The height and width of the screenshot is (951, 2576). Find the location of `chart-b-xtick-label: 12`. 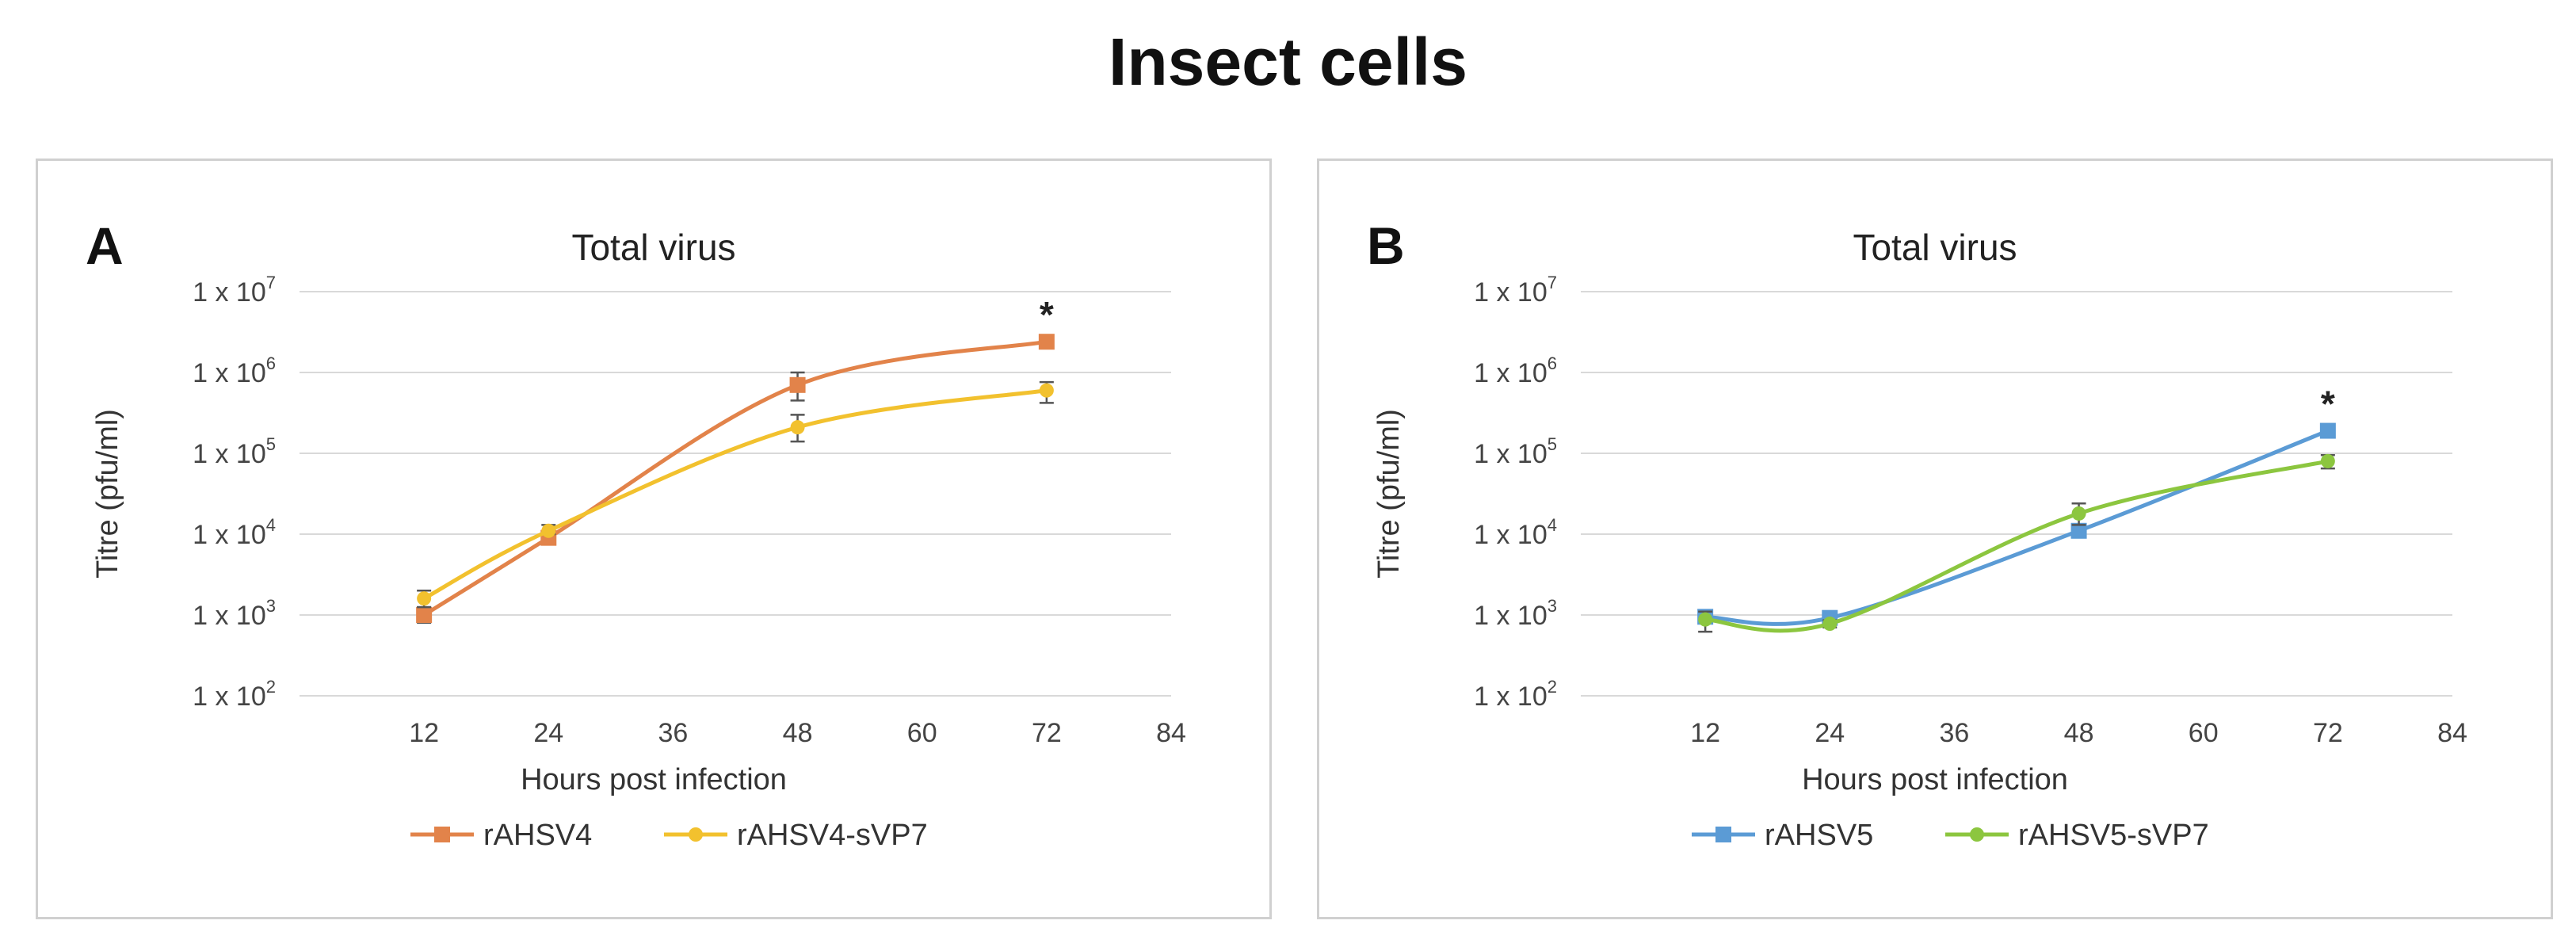

chart-b-xtick-label: 12 is located at coordinates (1705, 733).